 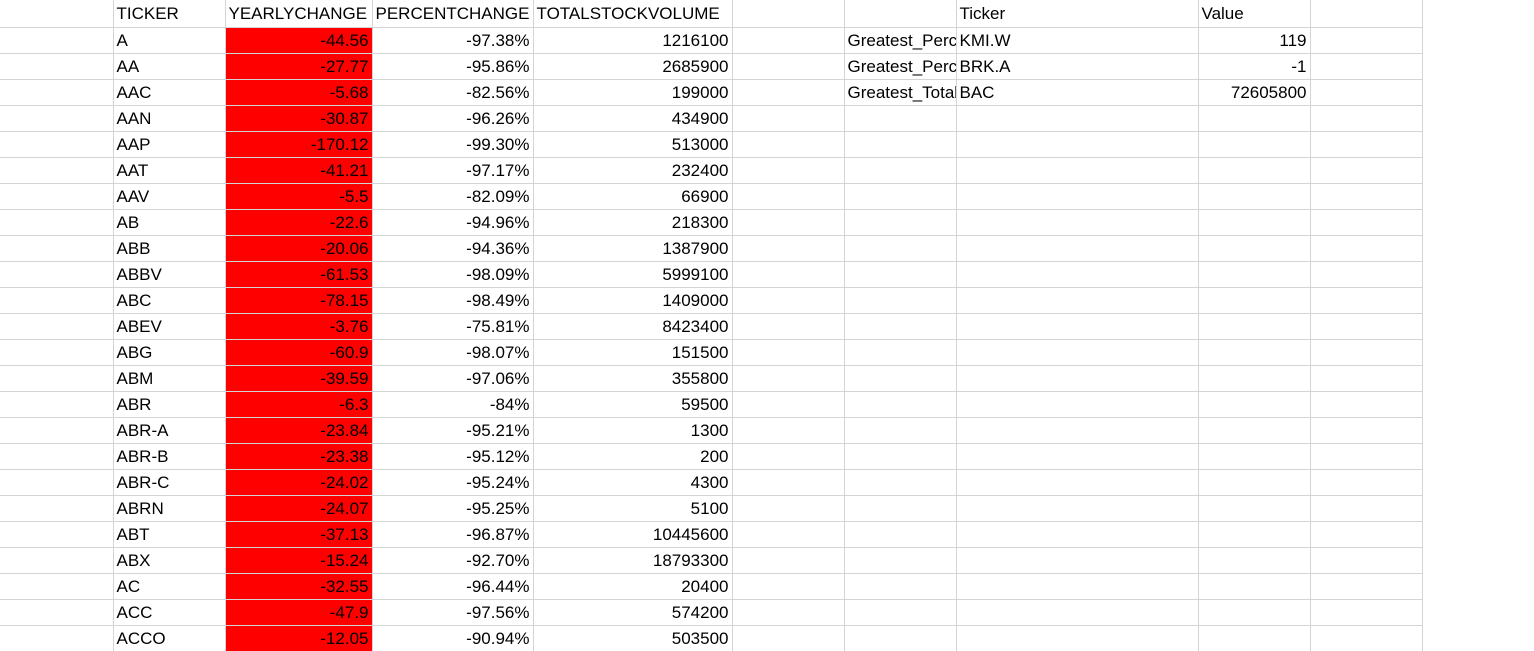 What do you see at coordinates (453, 170) in the screenshot?
I see `percent-change-cell: -97.17%` at bounding box center [453, 170].